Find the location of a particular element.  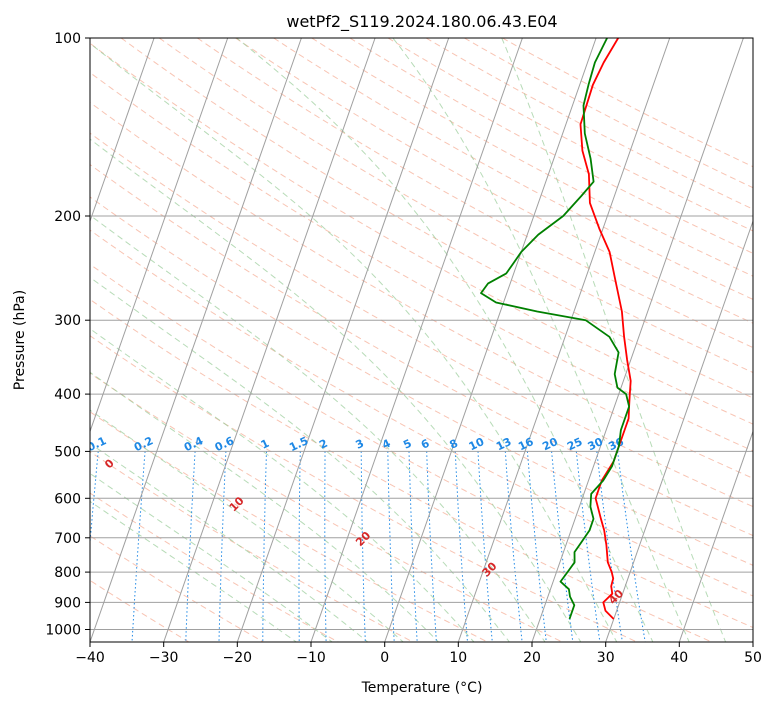

y-tick-label: 100 is located at coordinates (67, 39).